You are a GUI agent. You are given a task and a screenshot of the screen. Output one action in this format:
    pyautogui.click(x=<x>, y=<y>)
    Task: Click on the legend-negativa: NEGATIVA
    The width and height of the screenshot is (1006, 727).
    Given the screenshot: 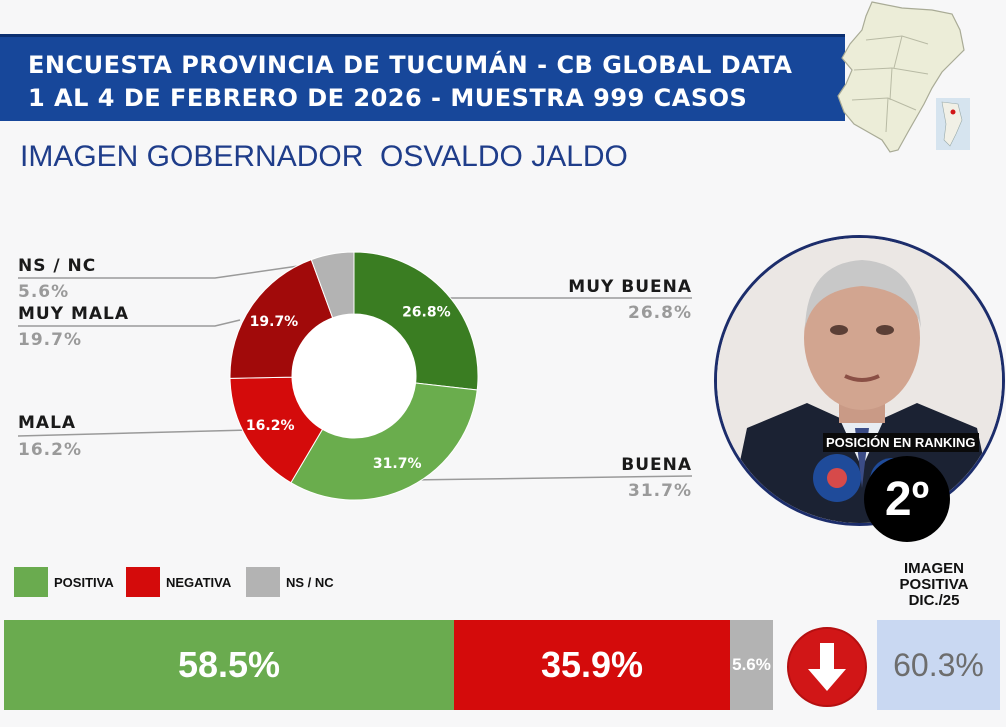 What is the action you would take?
    pyautogui.click(x=178, y=582)
    